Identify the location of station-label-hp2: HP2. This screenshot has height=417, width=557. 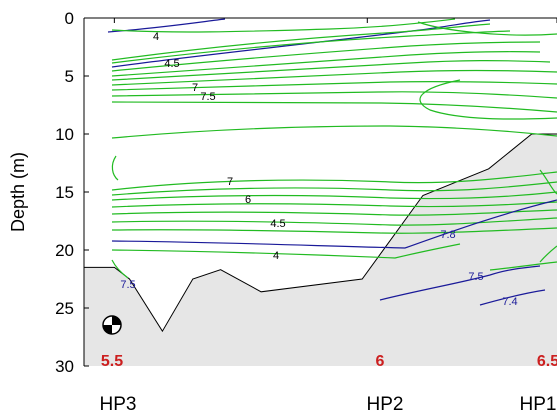
(385, 404).